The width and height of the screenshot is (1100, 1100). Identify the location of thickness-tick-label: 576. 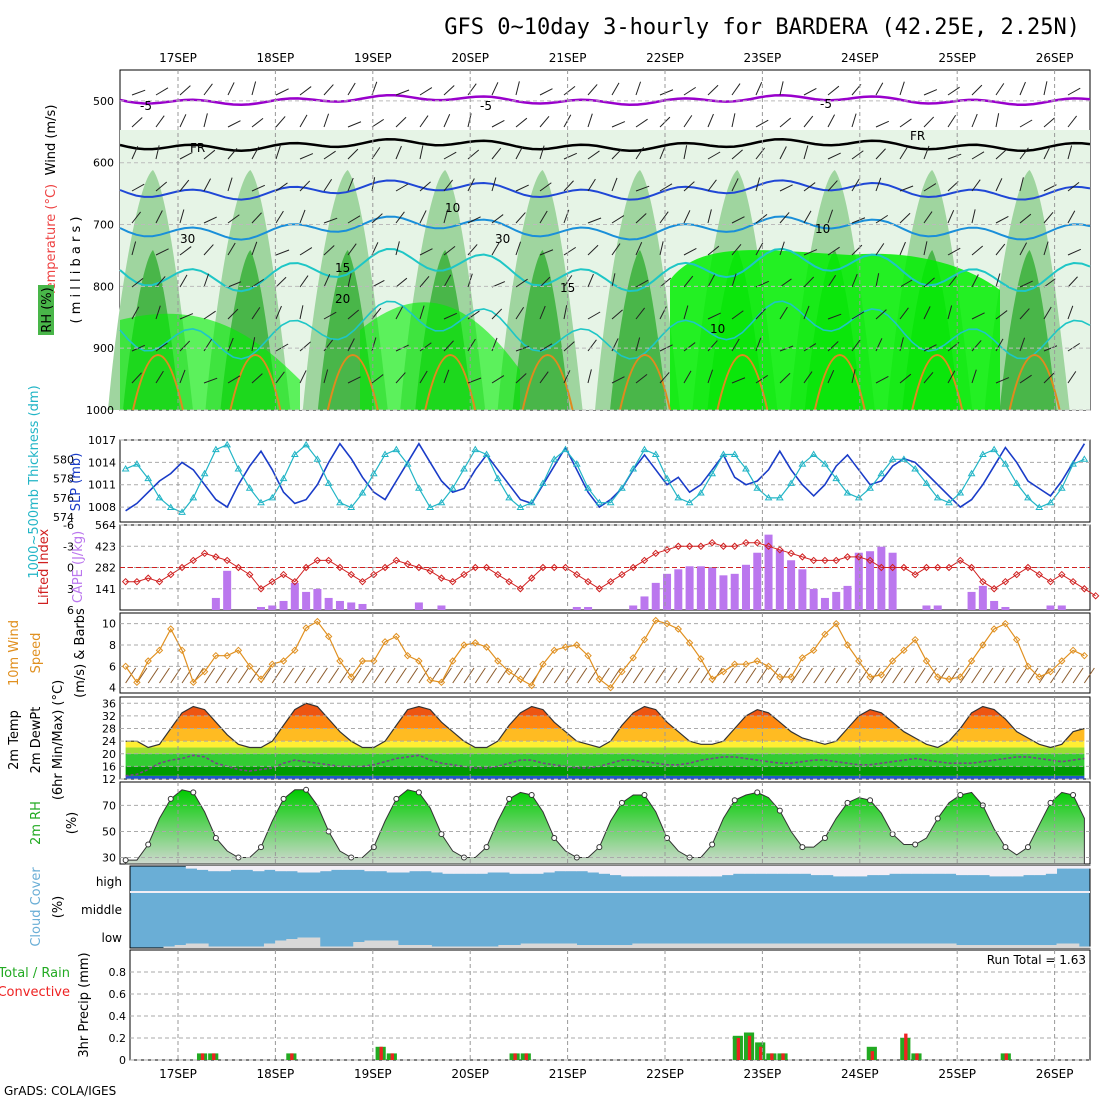
(63, 498).